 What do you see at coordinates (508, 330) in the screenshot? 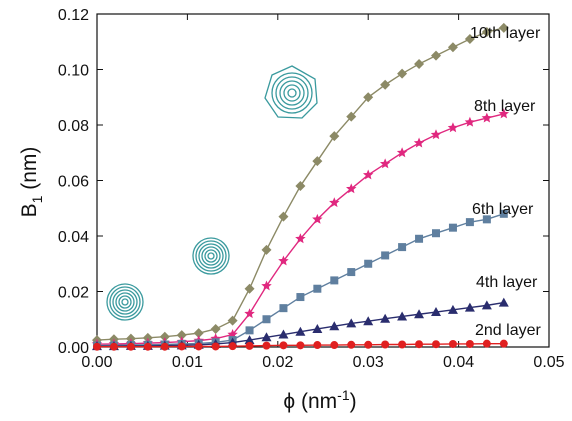
I see `series-label: 2nd layer` at bounding box center [508, 330].